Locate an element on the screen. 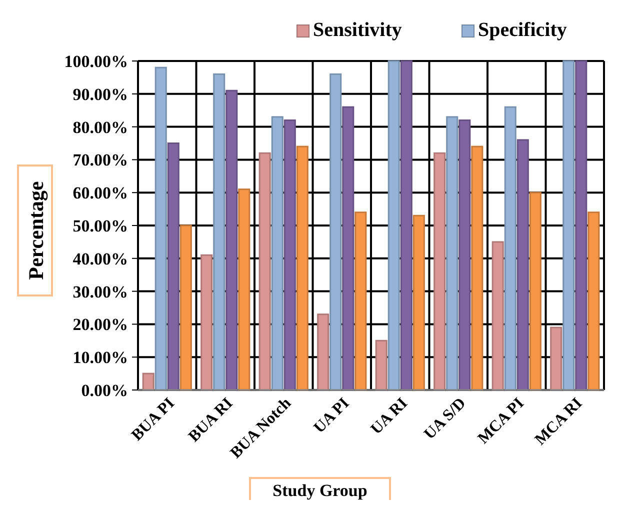 This screenshot has height=508, width=620. y-tick-label: 70.00% is located at coordinates (100, 160).